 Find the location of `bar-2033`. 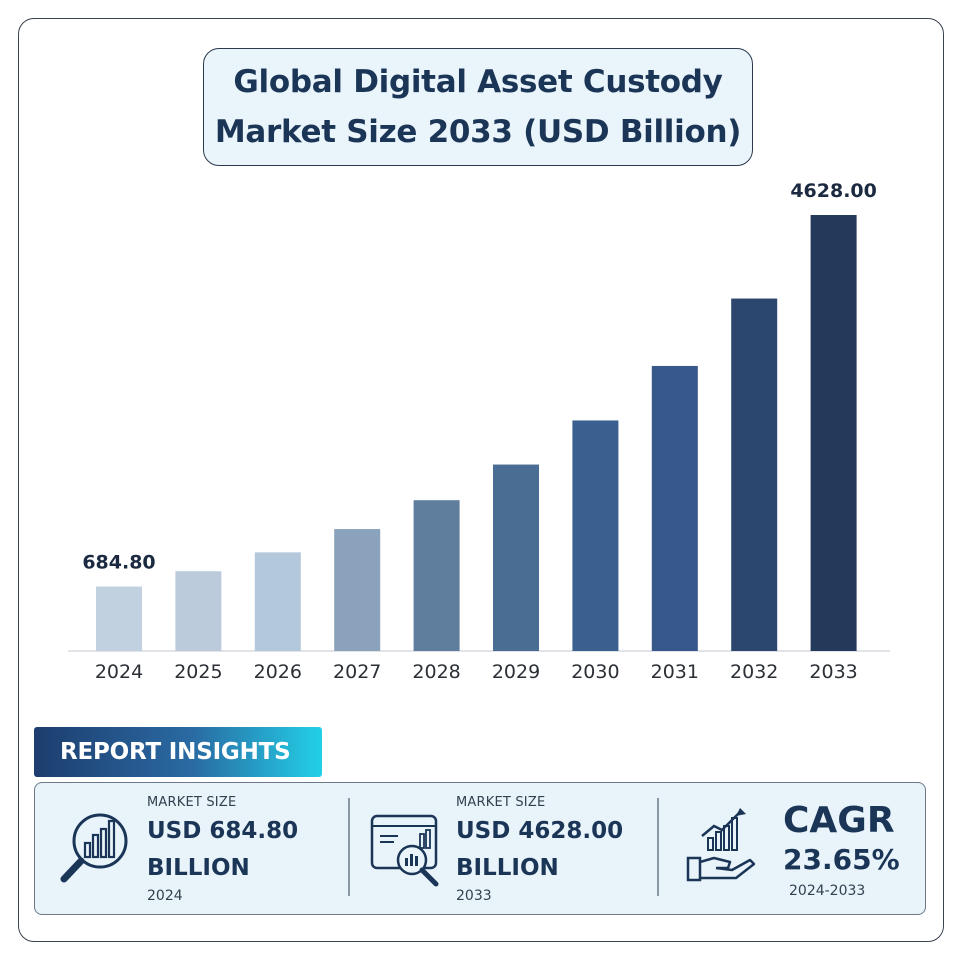

bar-2033 is located at coordinates (833, 433).